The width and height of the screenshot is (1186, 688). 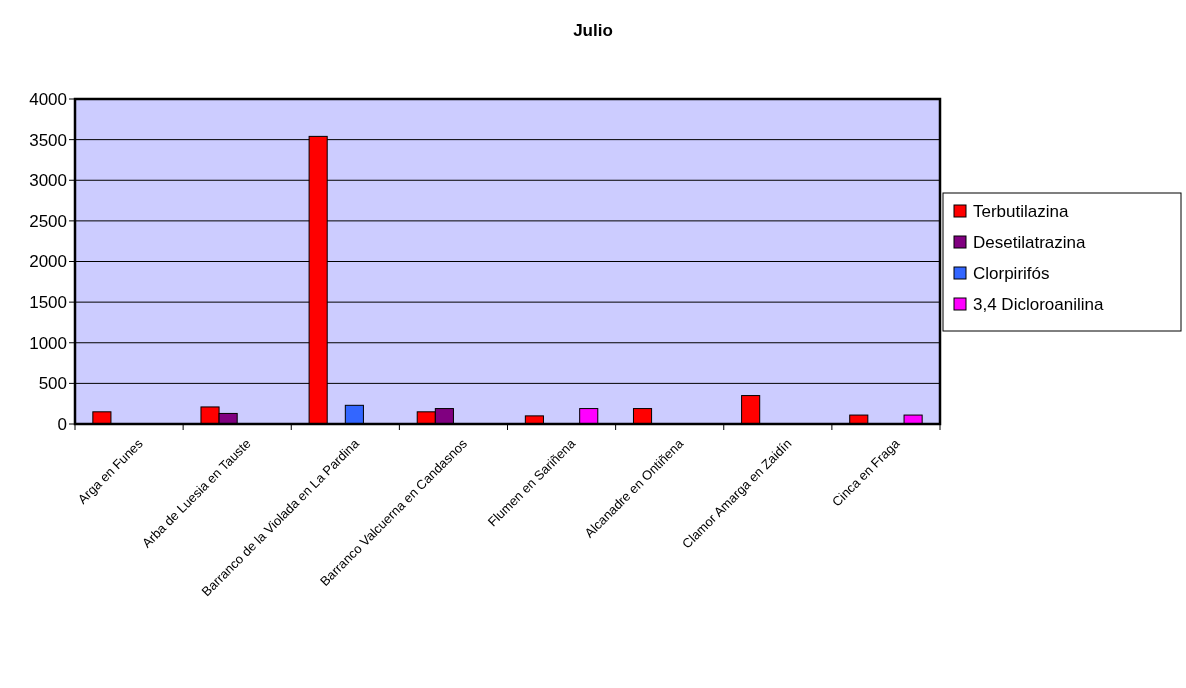 I want to click on chart-title: Julio, so click(x=593, y=30).